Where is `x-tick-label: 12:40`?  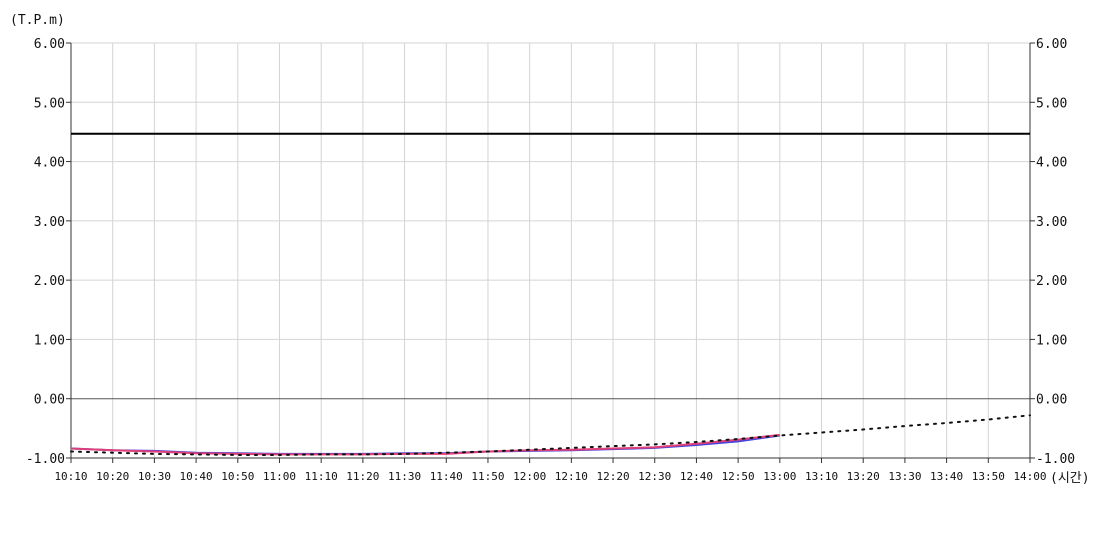 x-tick-label: 12:40 is located at coordinates (696, 476).